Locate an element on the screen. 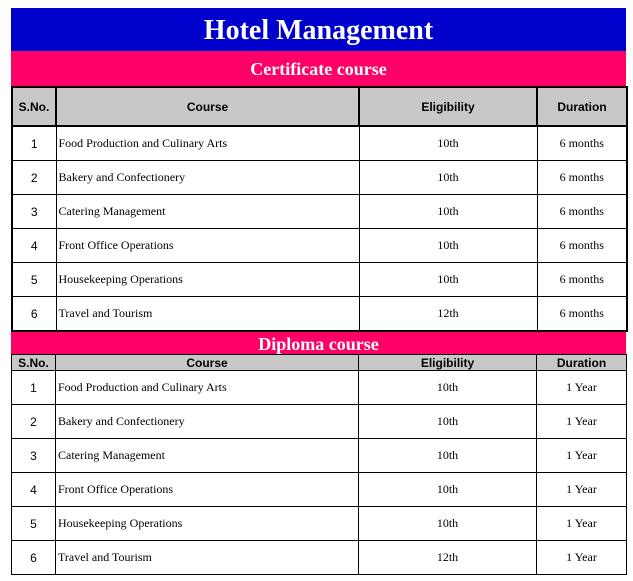 Image resolution: width=633 pixels, height=581 pixels. table-row: 2 Bakery and Confectionery 10th 1 Year is located at coordinates (319, 421).